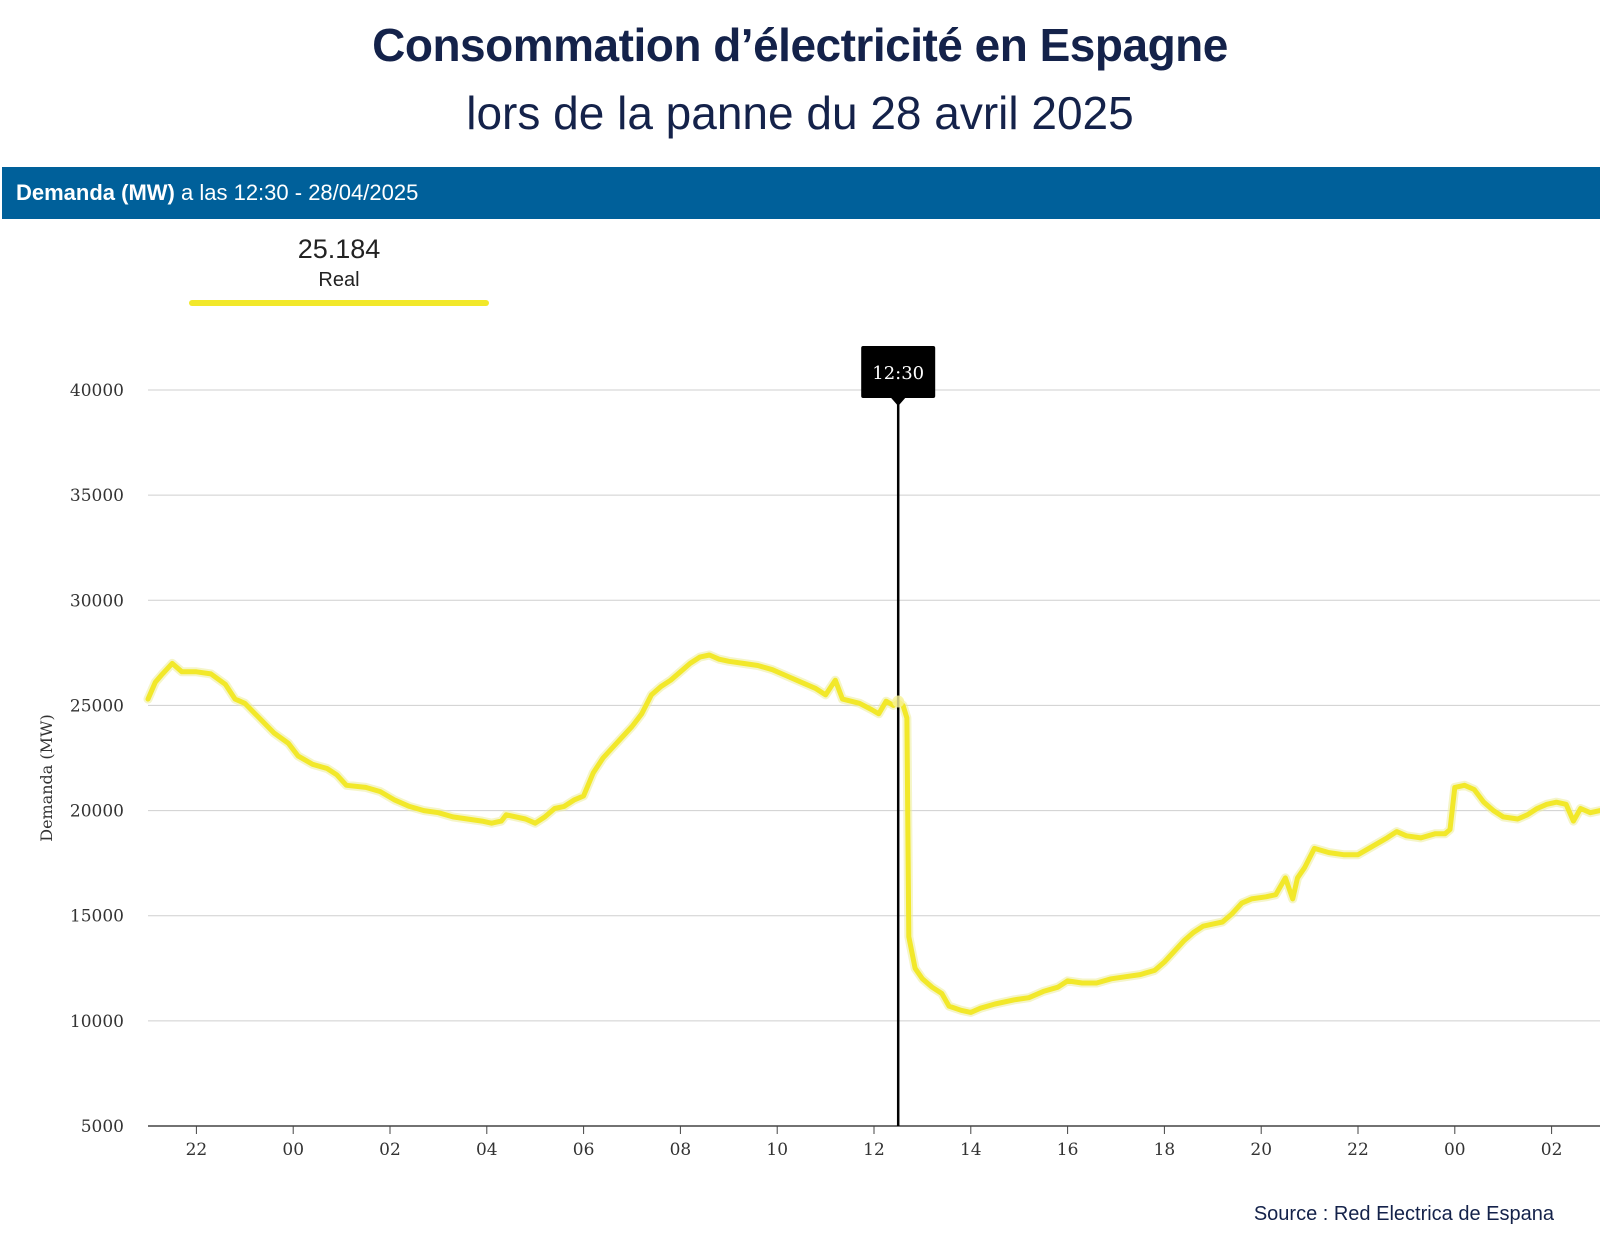 Image resolution: width=1600 pixels, height=1260 pixels. I want to click on header-bar: Demanda (MW) a las 12:30 - 28/04/2025, so click(801, 193).